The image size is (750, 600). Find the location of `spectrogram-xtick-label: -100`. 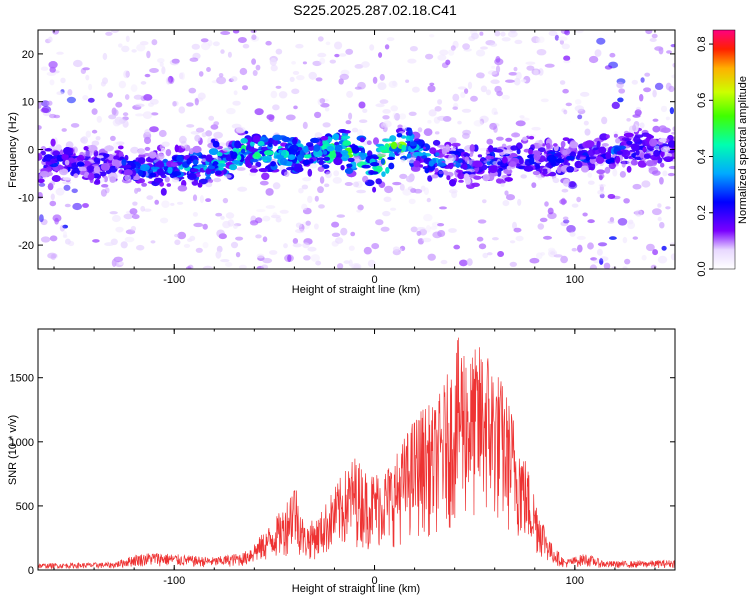

spectrogram-xtick-label: -100 is located at coordinates (174, 280).